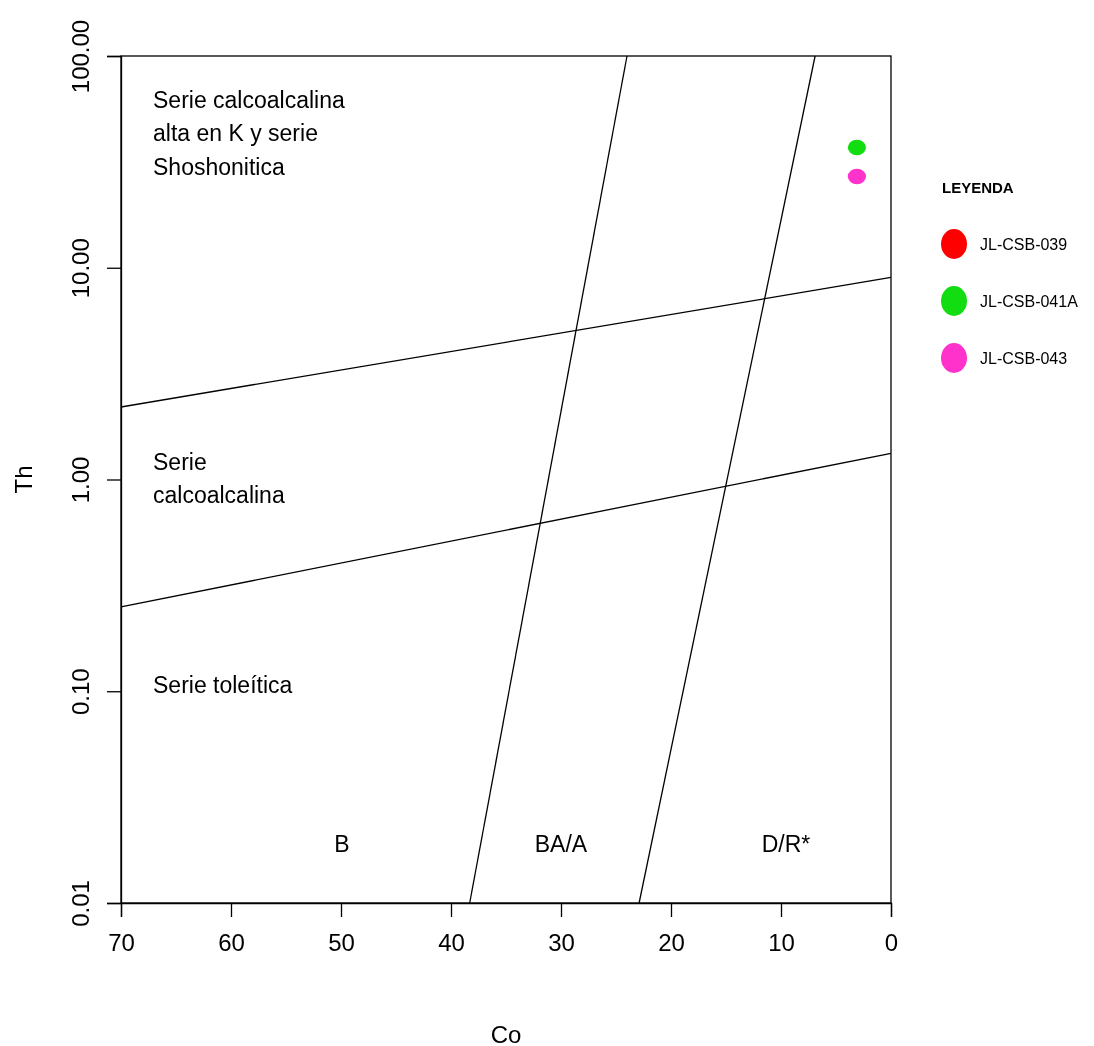 Image resolution: width=1094 pixels, height=1046 pixels. Describe the element at coordinates (80, 56) in the screenshot. I see `y-tick-label: 100.00` at that location.